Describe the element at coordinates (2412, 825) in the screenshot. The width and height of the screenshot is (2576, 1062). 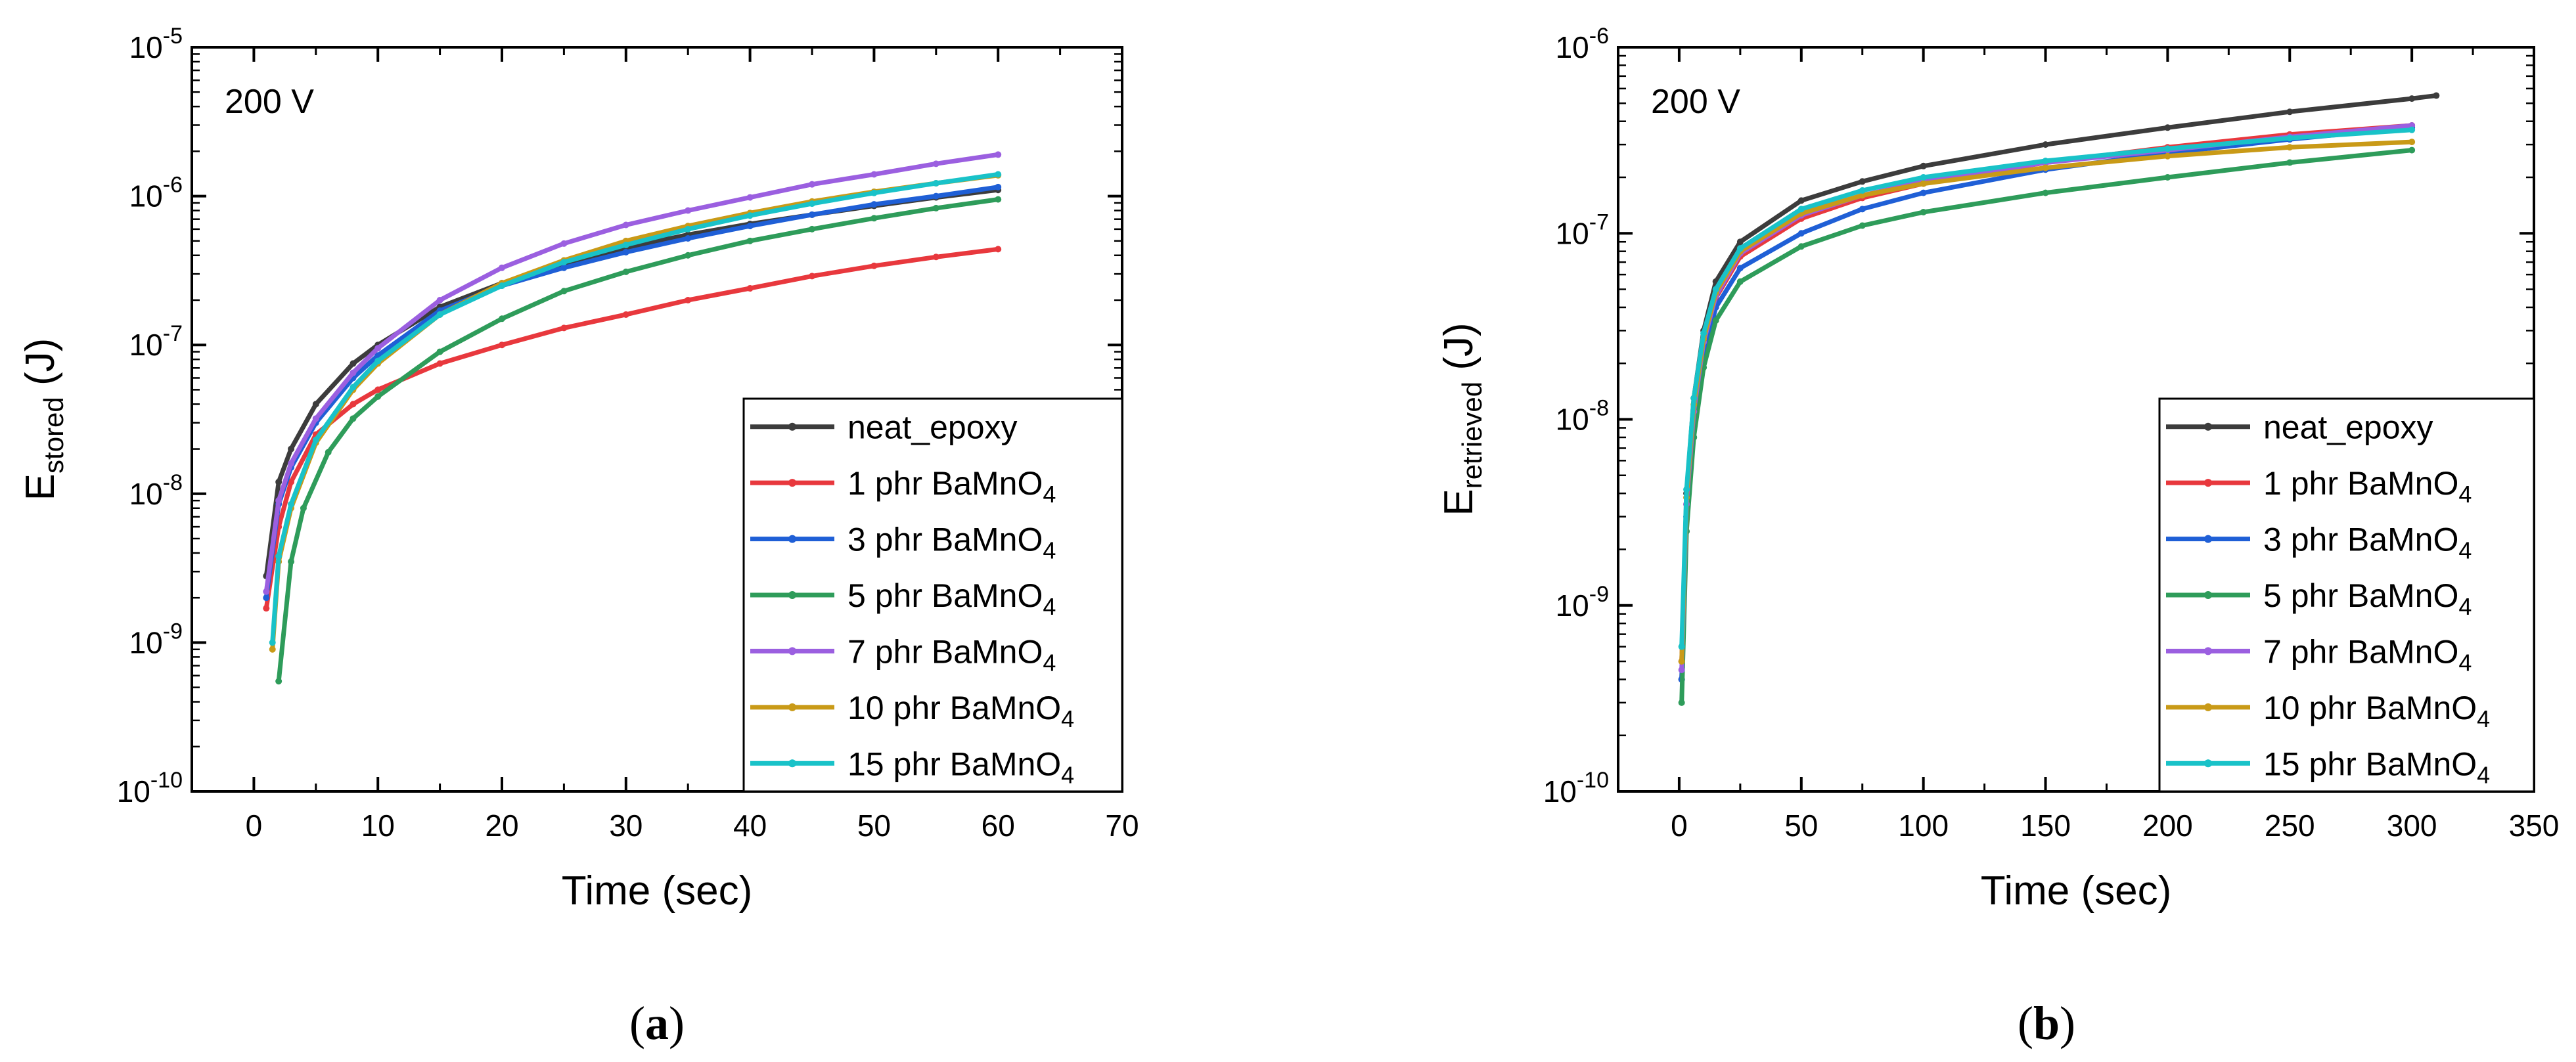
I see `x-tick-label: 300` at that location.